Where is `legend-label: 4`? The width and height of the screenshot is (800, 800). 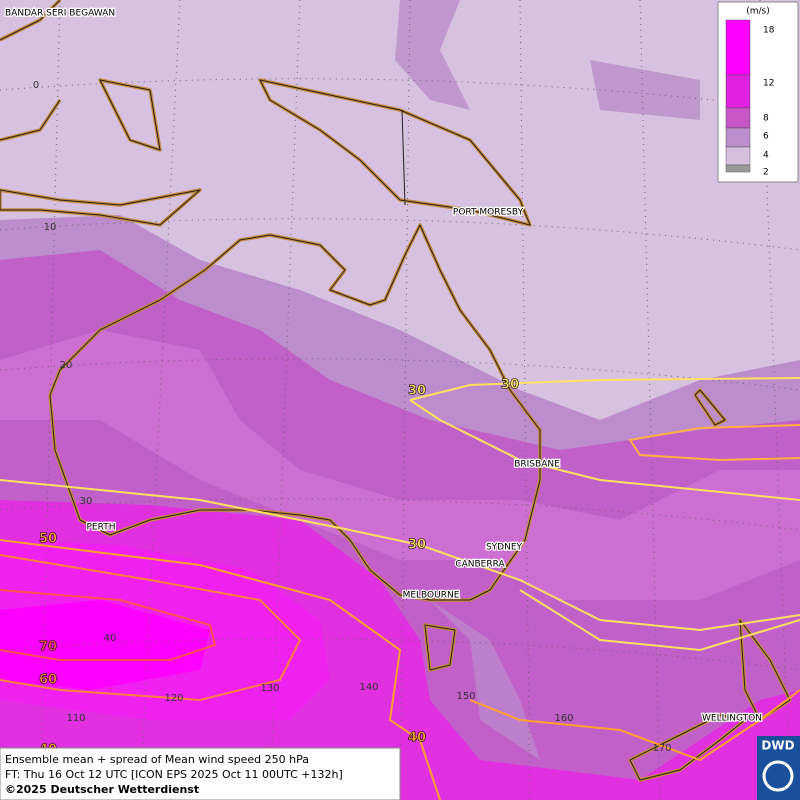
legend-label: 4 is located at coordinates (766, 156).